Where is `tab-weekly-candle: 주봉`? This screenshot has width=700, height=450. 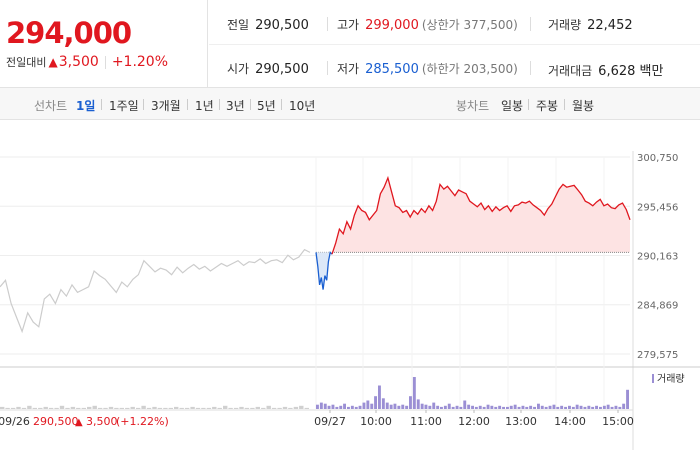 tab-weekly-candle: 주봉 is located at coordinates (547, 106).